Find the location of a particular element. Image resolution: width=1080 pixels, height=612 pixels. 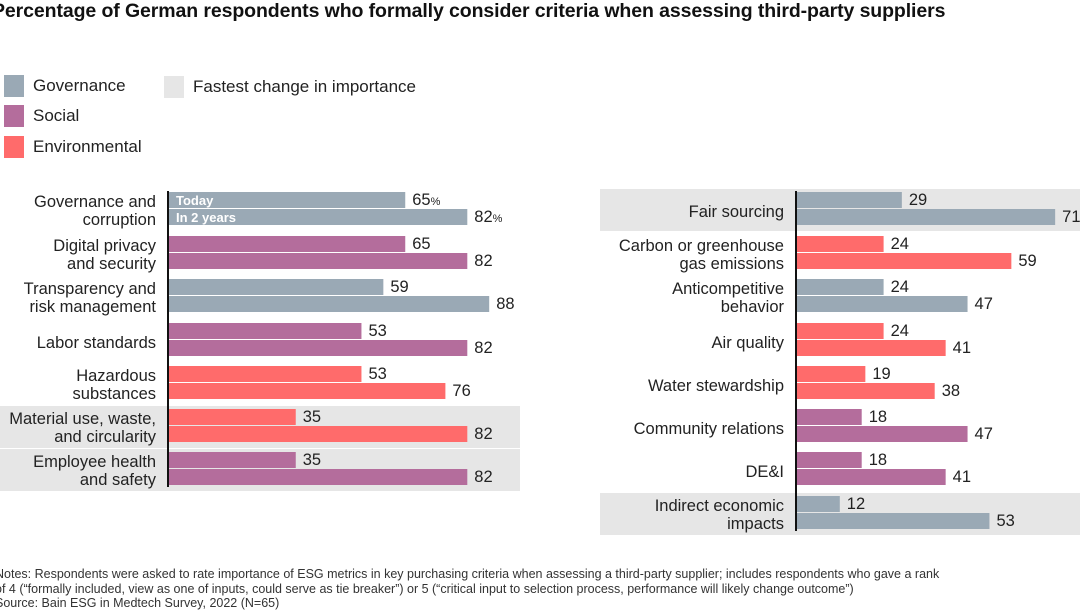

legend-swatch-governance is located at coordinates (14, 86).